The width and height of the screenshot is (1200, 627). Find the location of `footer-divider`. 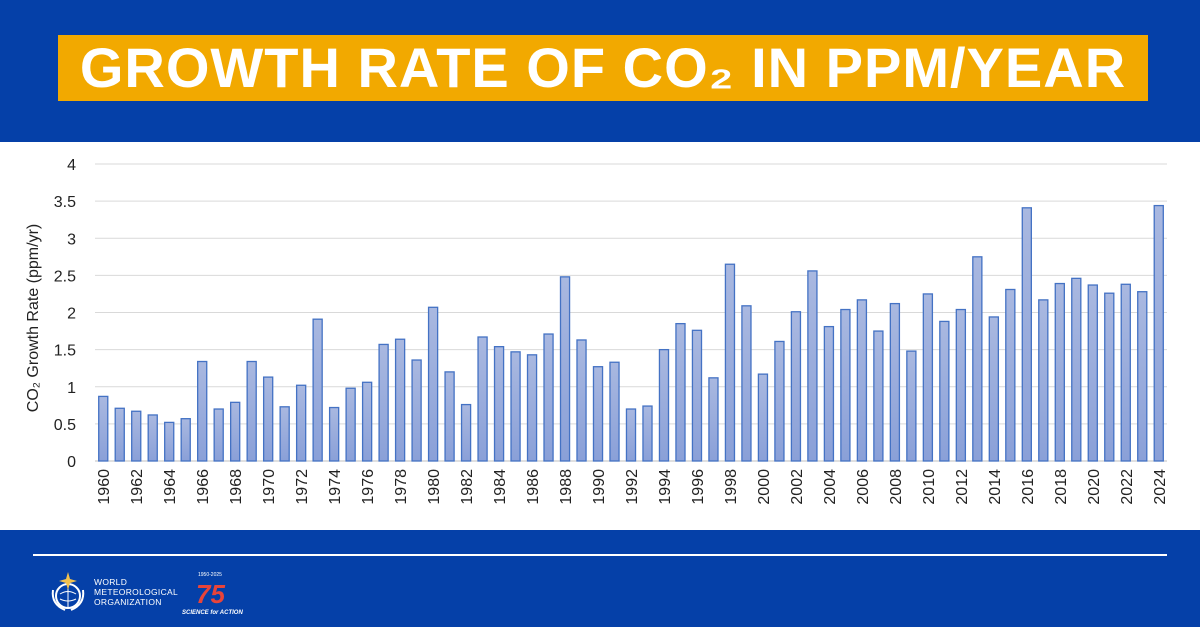

footer-divider is located at coordinates (600, 555).